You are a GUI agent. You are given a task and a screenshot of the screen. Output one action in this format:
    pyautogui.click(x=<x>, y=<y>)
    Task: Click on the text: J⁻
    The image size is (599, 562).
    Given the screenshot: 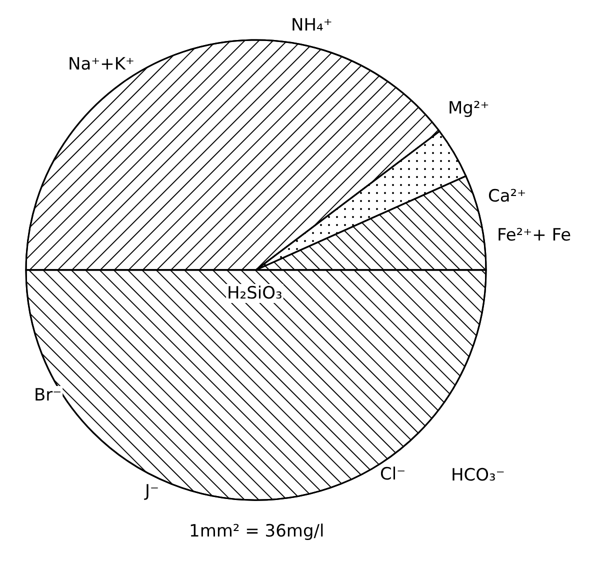 What is the action you would take?
    pyautogui.click(x=151, y=492)
    